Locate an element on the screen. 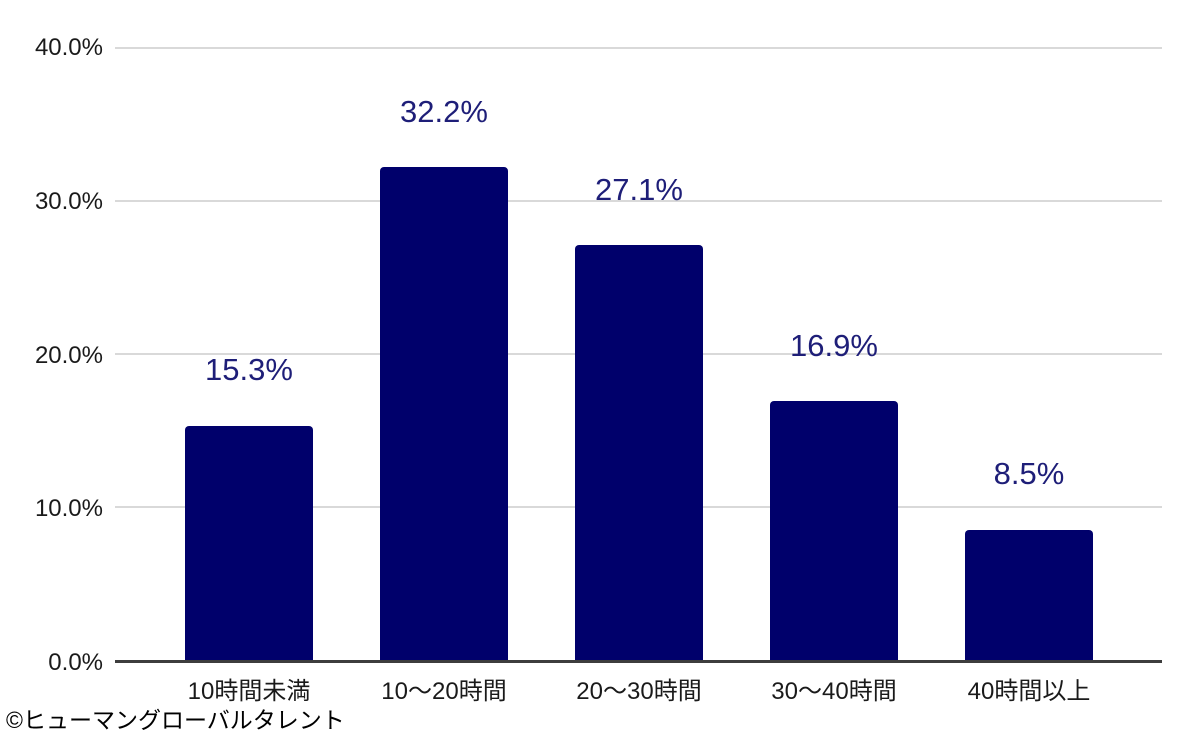 The width and height of the screenshot is (1200, 742). y-axis-tick-label: 10.0% is located at coordinates (68, 509).